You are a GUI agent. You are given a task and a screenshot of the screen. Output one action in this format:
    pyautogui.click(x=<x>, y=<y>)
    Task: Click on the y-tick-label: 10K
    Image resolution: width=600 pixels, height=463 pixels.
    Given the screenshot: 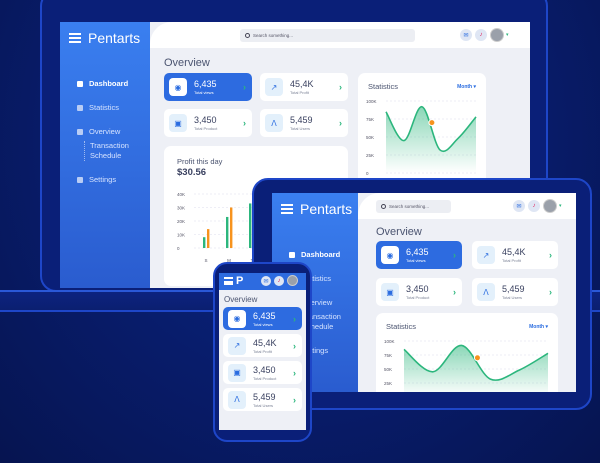 What is the action you would take?
    pyautogui.click(x=181, y=235)
    